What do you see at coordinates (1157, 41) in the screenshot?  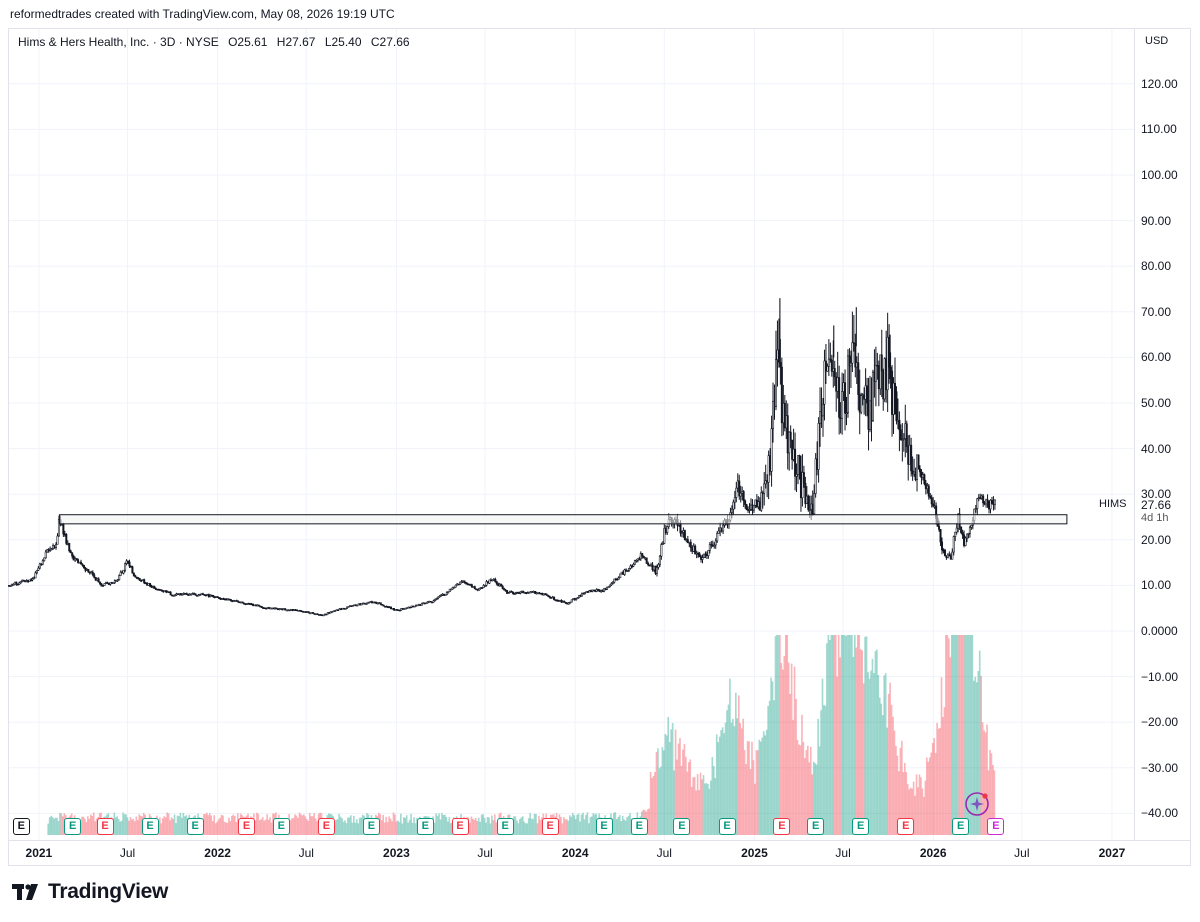 I see `currency-button: USD` at bounding box center [1157, 41].